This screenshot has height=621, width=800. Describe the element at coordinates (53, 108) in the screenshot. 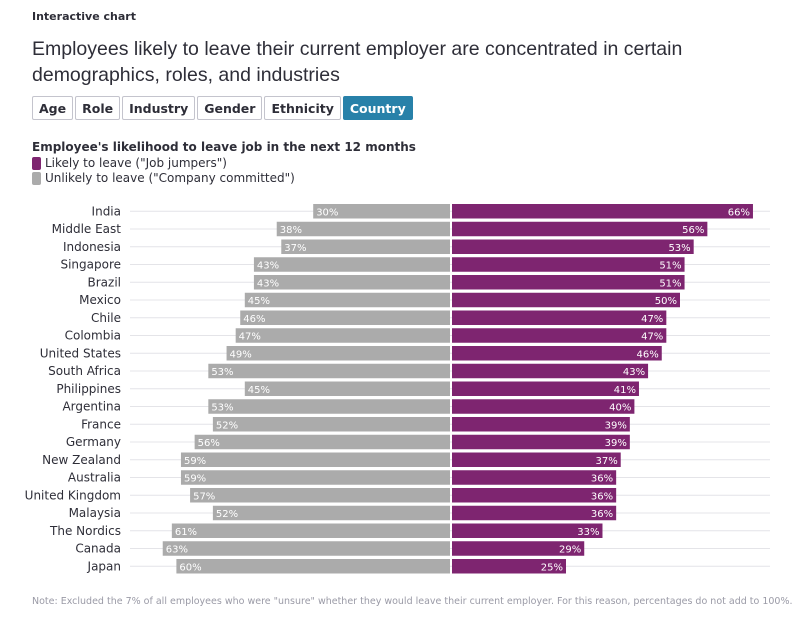

I see `tab-age: Age` at that location.